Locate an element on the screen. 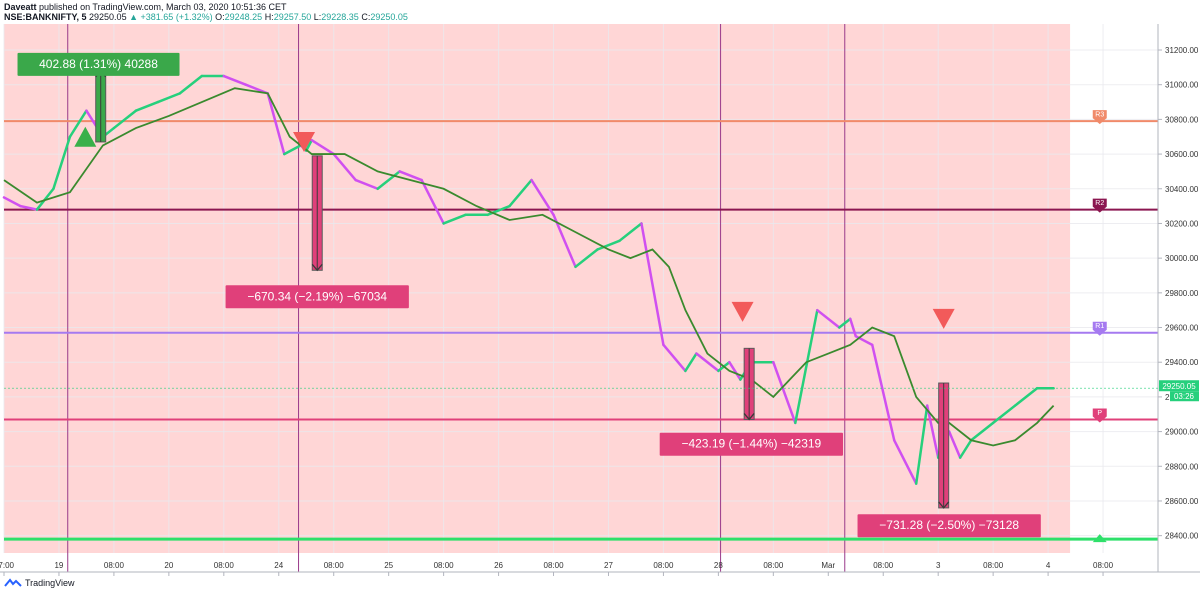 The image size is (1200, 594). x-tick-label: 4 is located at coordinates (1048, 565).